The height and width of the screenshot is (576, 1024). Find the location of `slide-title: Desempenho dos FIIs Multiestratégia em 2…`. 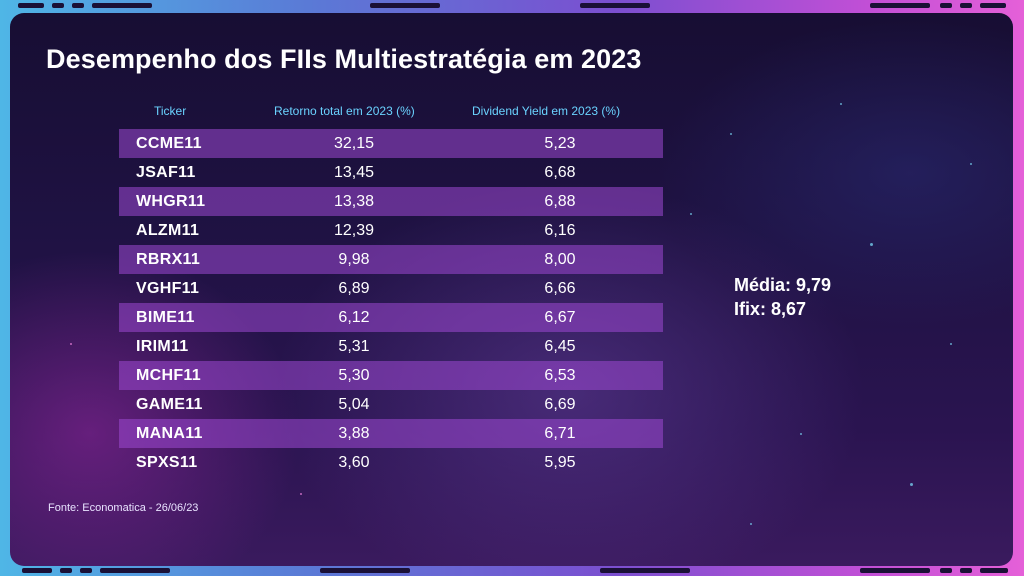

slide-title: Desempenho dos FIIs Multiestratégia em 2… is located at coordinates (344, 59).